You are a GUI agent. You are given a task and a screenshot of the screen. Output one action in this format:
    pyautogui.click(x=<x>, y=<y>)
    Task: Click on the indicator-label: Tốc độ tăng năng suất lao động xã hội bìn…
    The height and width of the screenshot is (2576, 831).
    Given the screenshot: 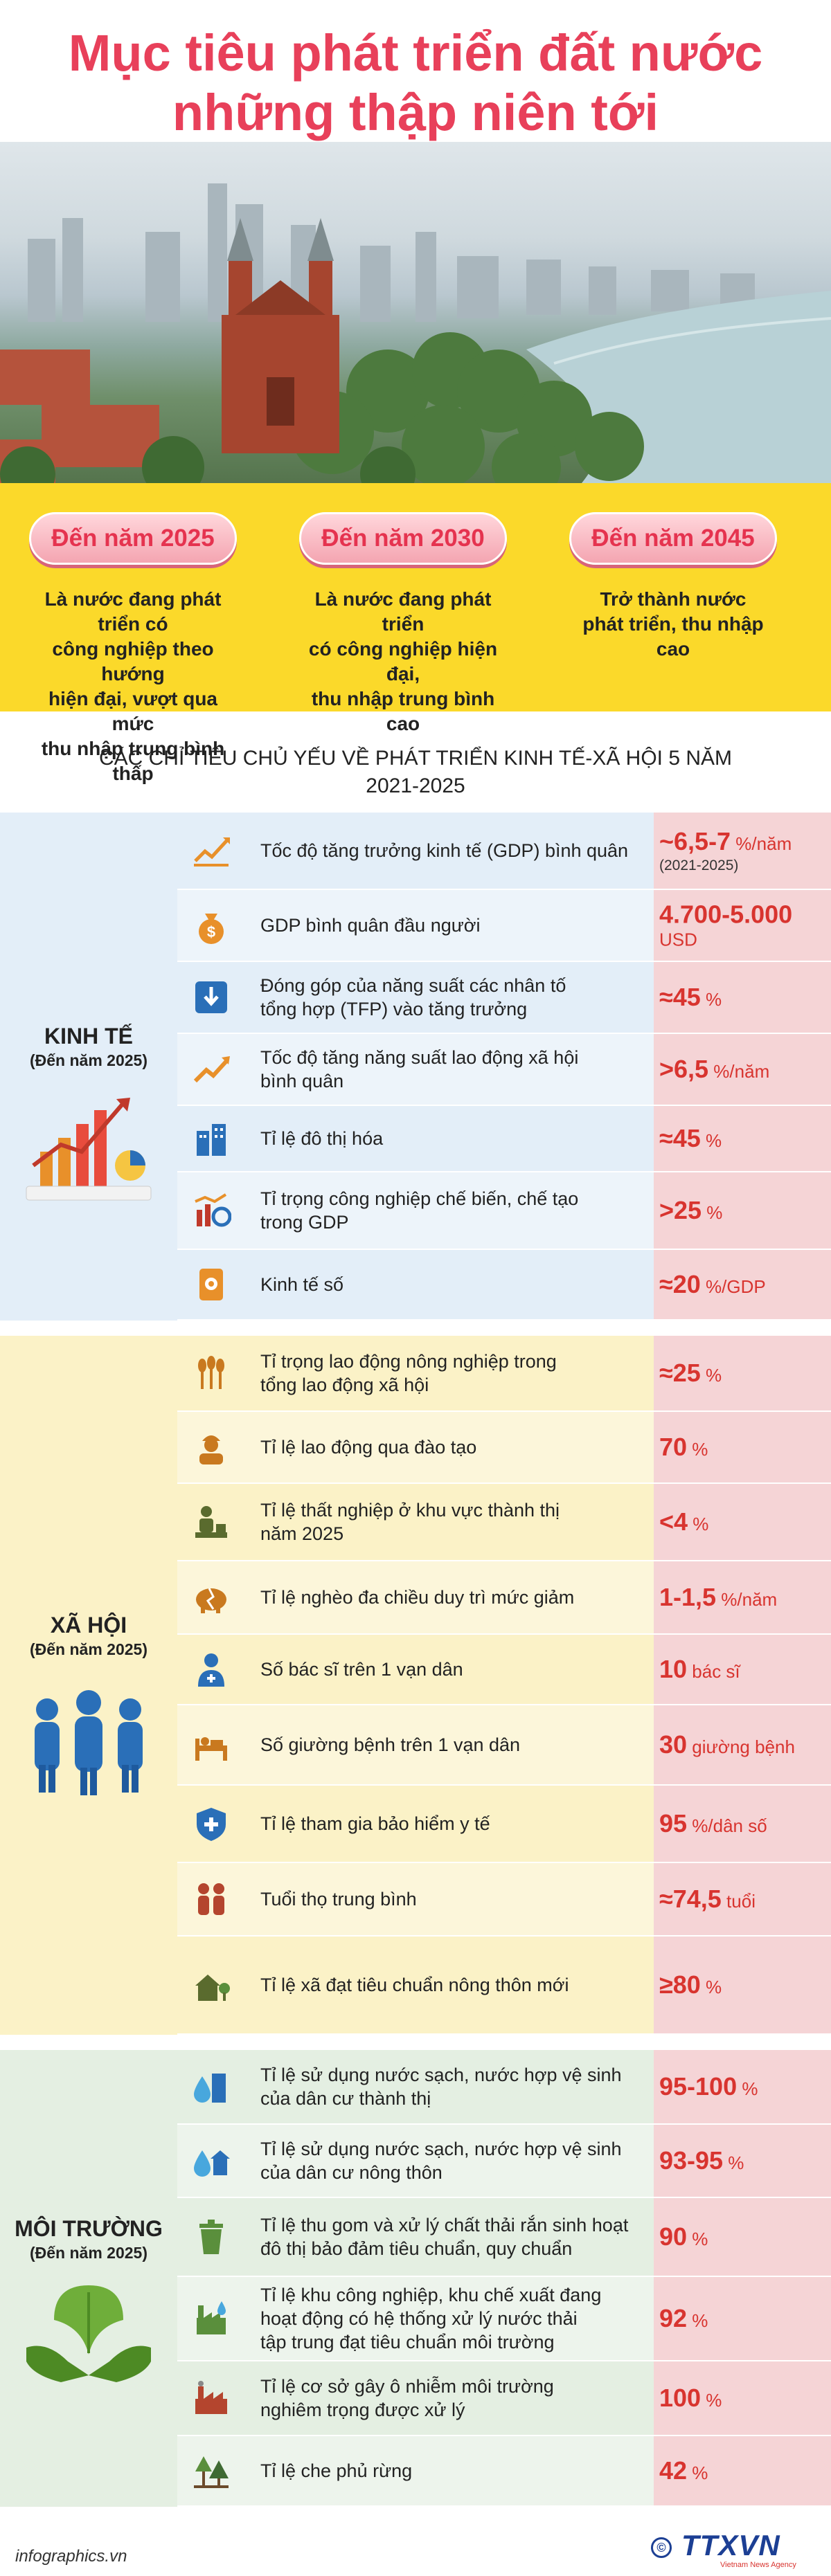 What is the action you would take?
    pyautogui.click(x=454, y=1069)
    